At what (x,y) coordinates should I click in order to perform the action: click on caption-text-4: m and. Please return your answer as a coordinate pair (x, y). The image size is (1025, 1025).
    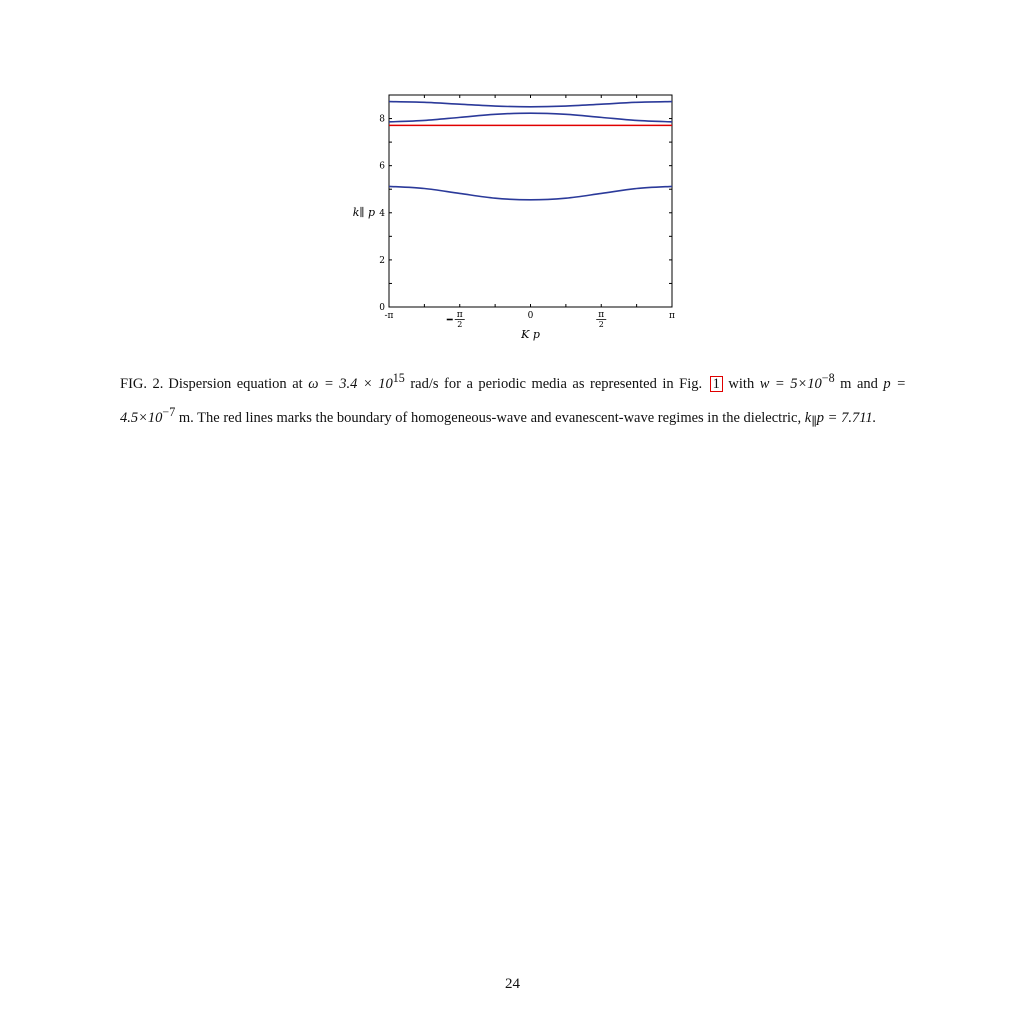
    Looking at the image, I should click on (859, 383).